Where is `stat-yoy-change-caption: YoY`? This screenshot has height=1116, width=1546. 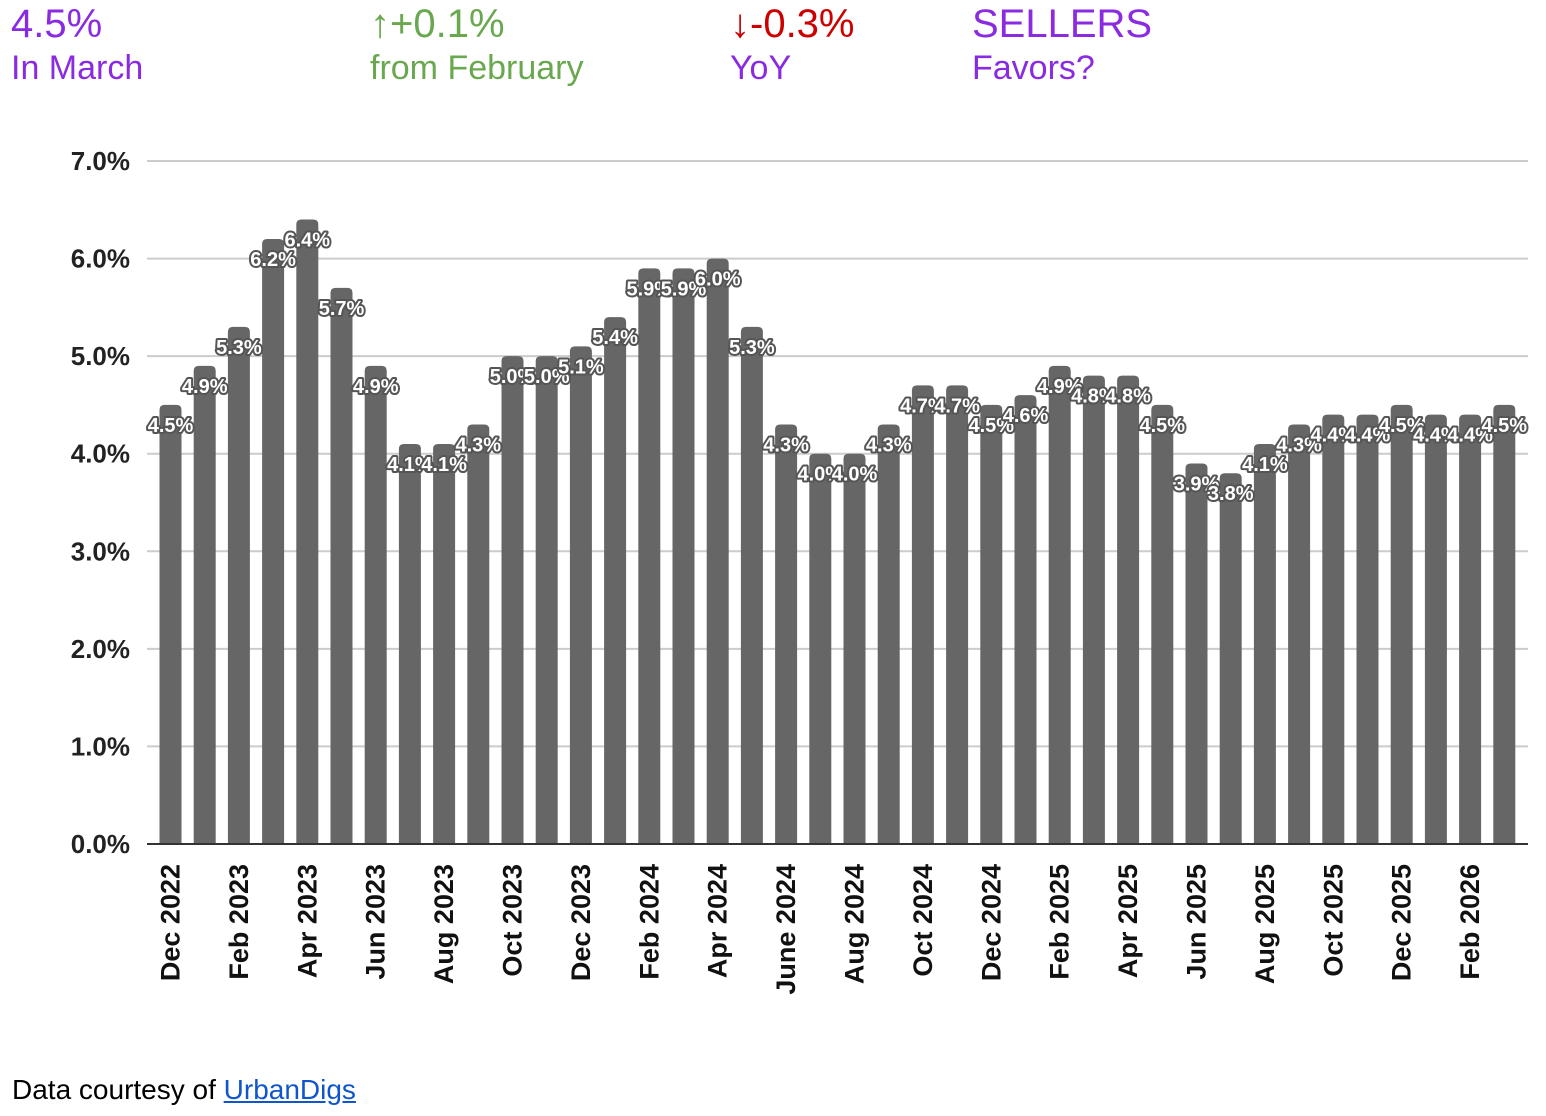
stat-yoy-change-caption: YoY is located at coordinates (761, 68).